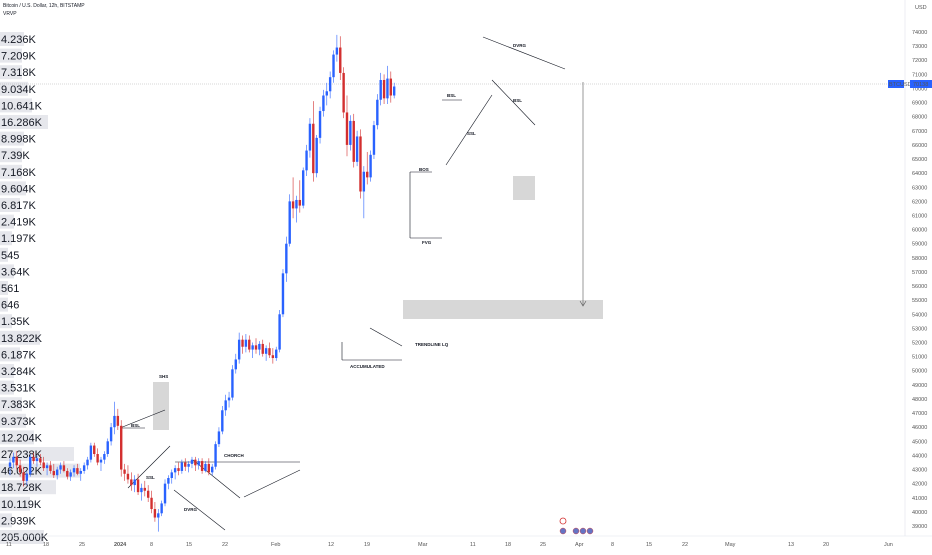 This screenshot has height=555, width=932. I want to click on price-badge-text: 70138, so click(920, 85).